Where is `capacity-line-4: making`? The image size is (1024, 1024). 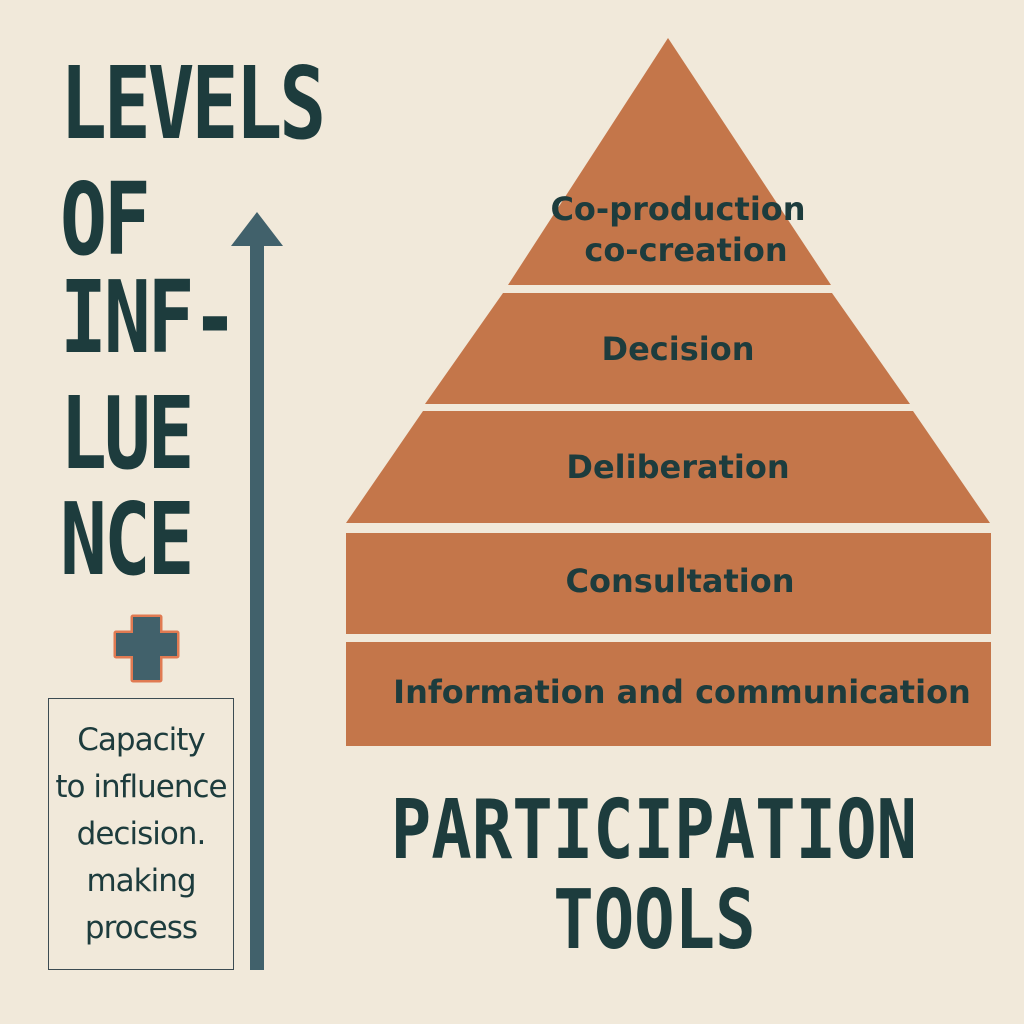 capacity-line-4: making is located at coordinates (141, 880).